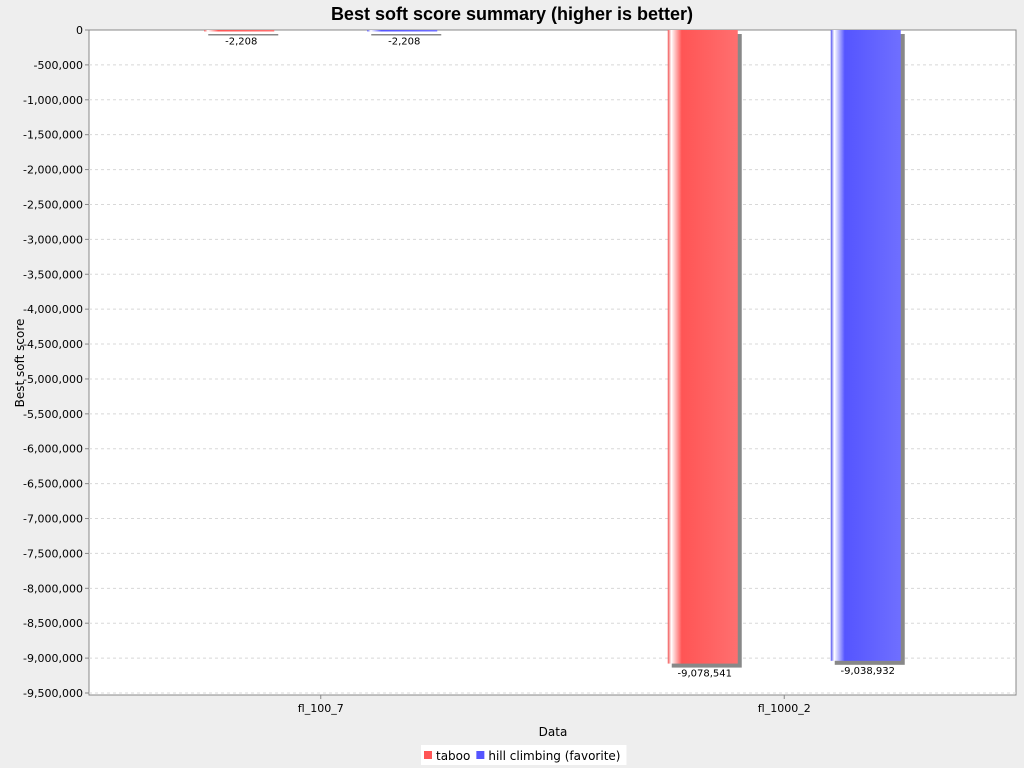 The height and width of the screenshot is (768, 1024). I want to click on legend-box, so click(524, 755).